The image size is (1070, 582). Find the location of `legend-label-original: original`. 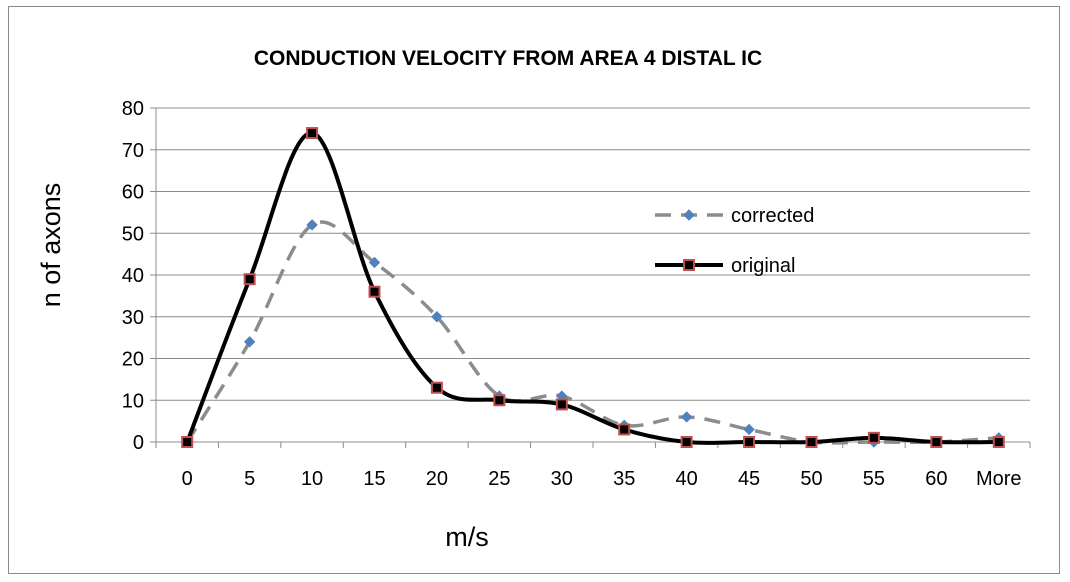

legend-label-original: original is located at coordinates (763, 266).